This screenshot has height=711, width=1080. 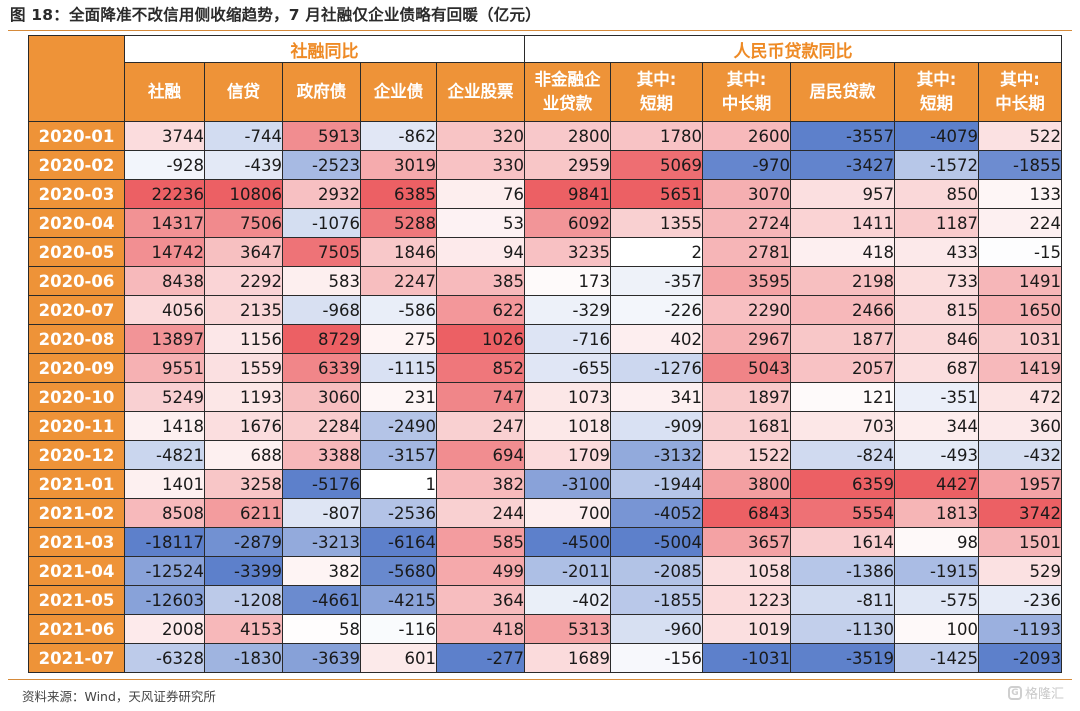 What do you see at coordinates (567, 223) in the screenshot?
I see `value-cell: 6092` at bounding box center [567, 223].